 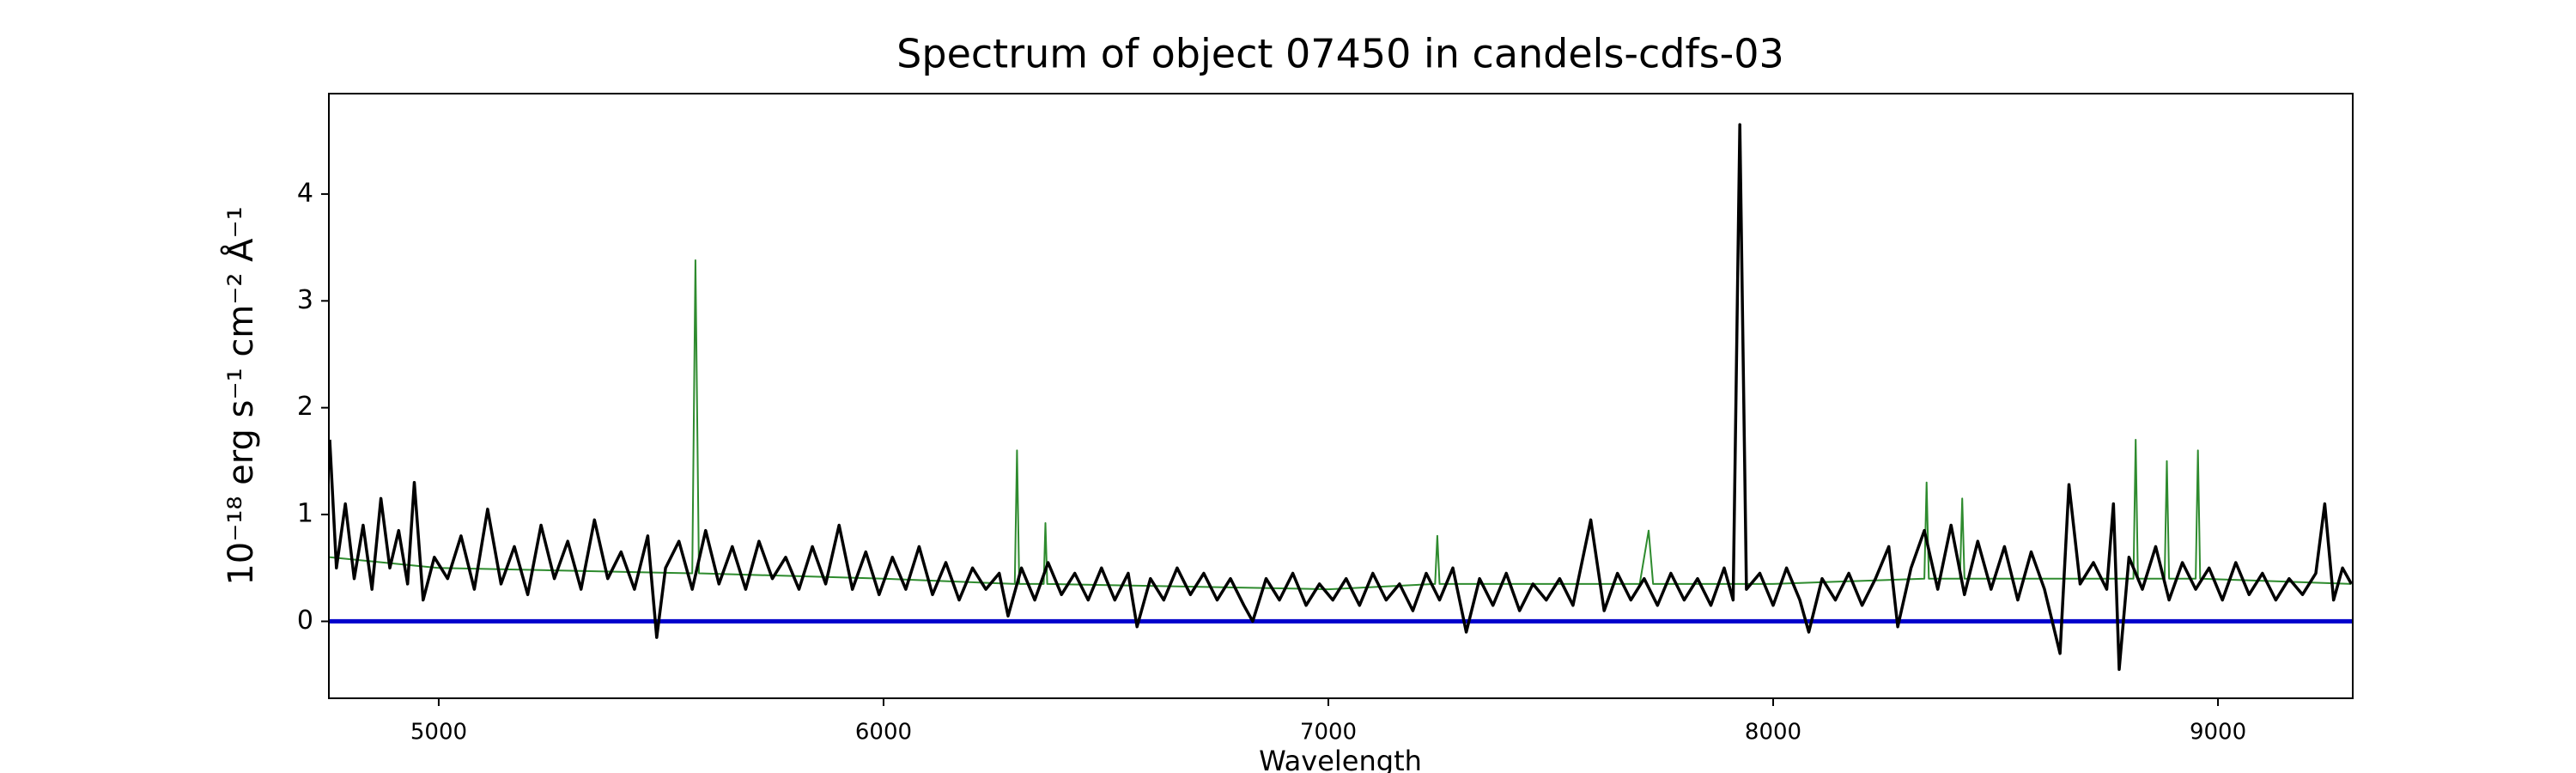 I want to click on y-tick-label: 0, so click(x=305, y=621).